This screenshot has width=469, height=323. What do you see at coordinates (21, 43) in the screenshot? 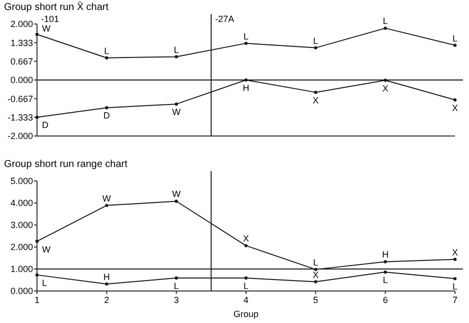
I see `y-tick-label: 1.333` at bounding box center [21, 43].